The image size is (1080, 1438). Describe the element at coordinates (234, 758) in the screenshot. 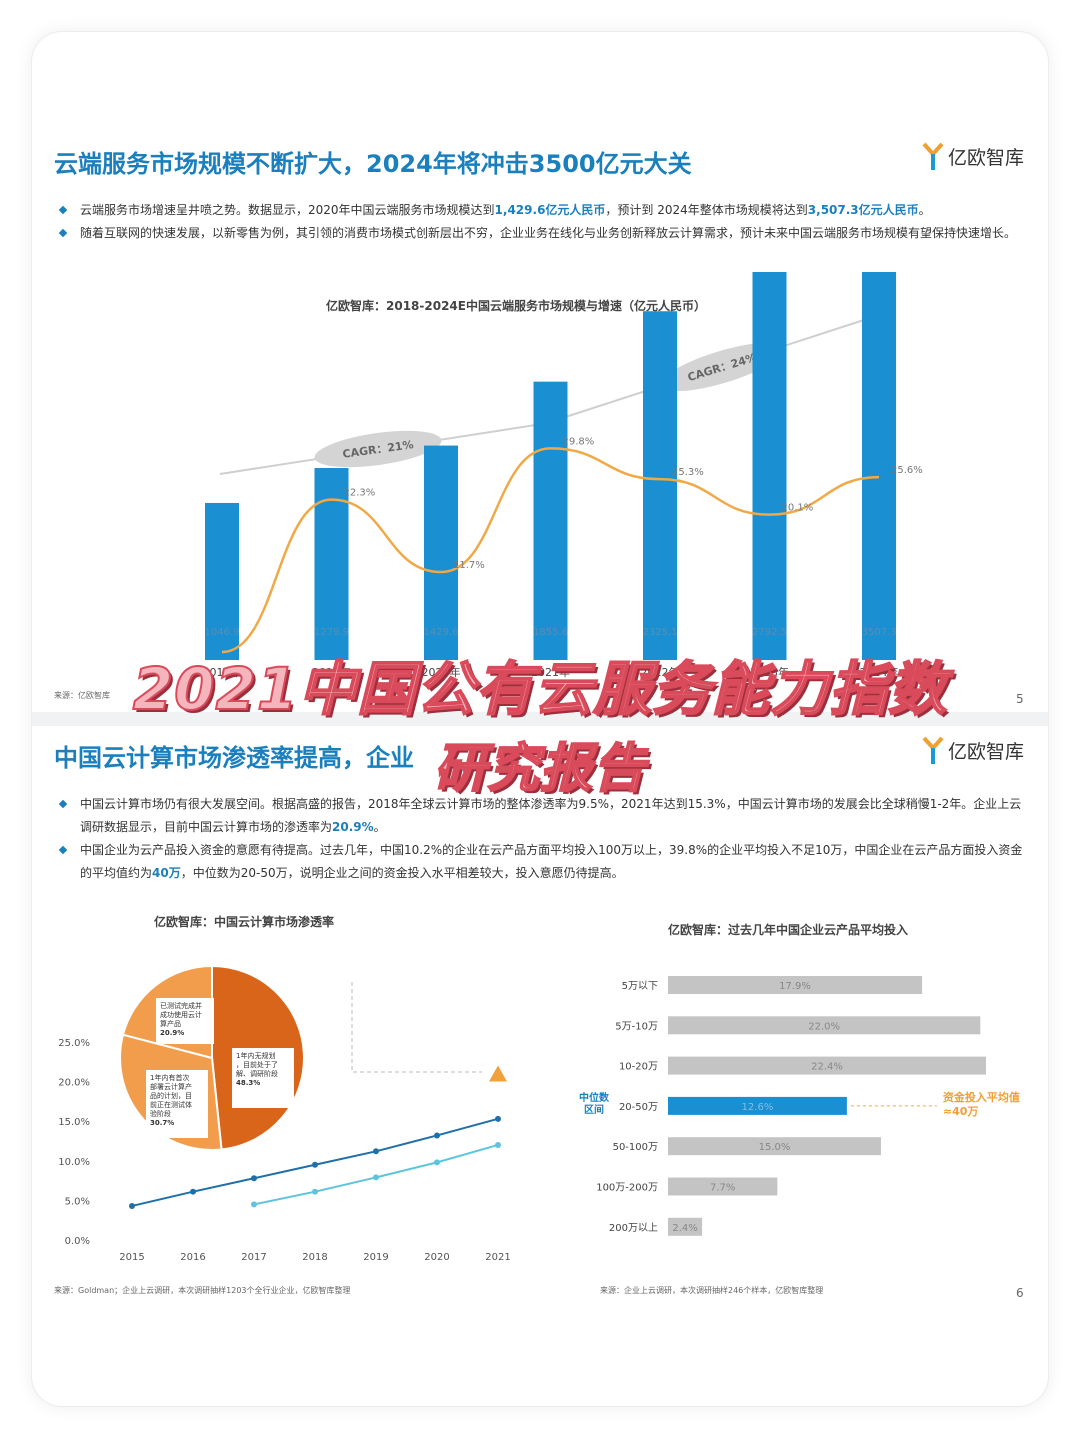

I see `page6-title: 中国云计算市场渗透率提高，企业` at that location.